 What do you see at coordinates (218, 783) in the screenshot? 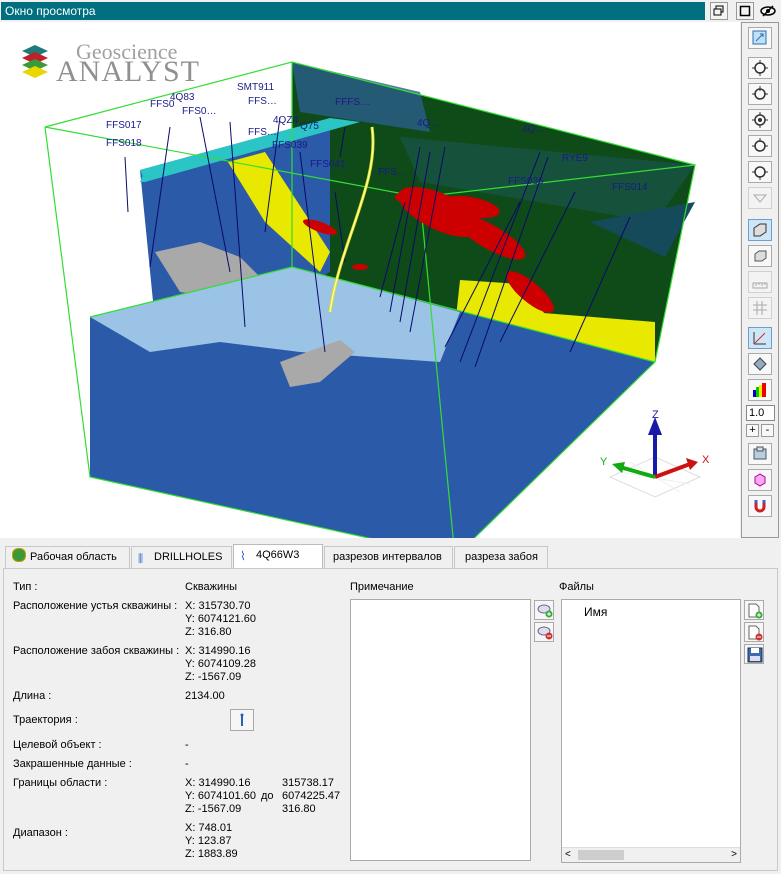
I see `bounds-min-x: X: 314990.16` at bounding box center [218, 783].